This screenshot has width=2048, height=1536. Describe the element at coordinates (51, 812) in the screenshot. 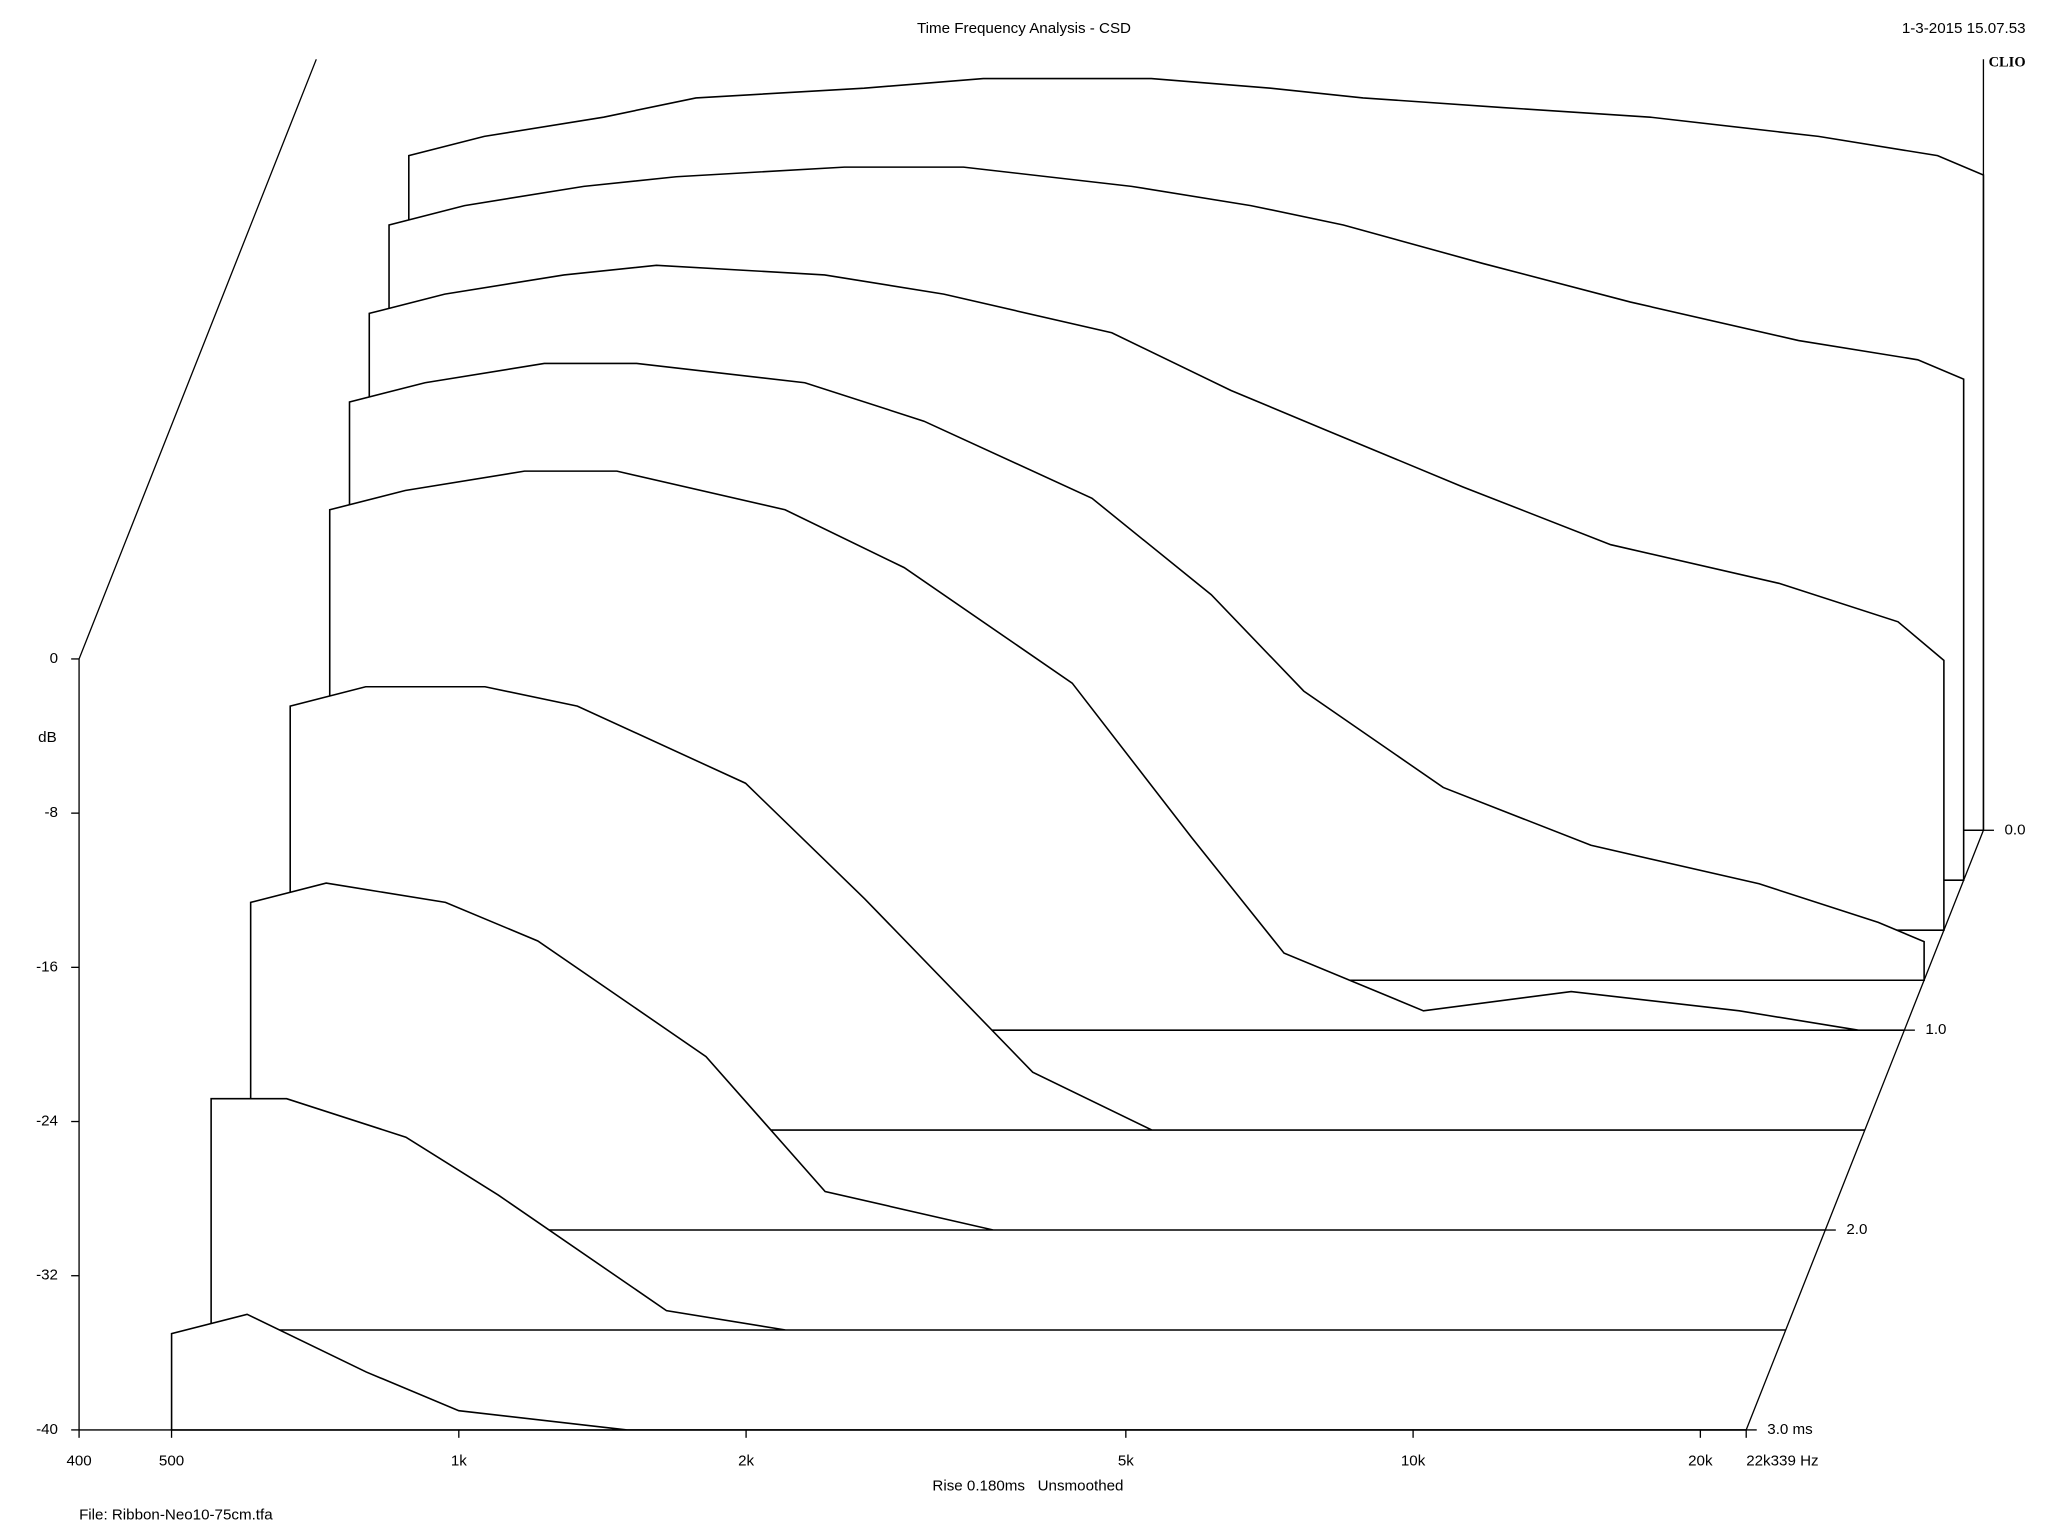

I see `y-tick-label: -8` at that location.